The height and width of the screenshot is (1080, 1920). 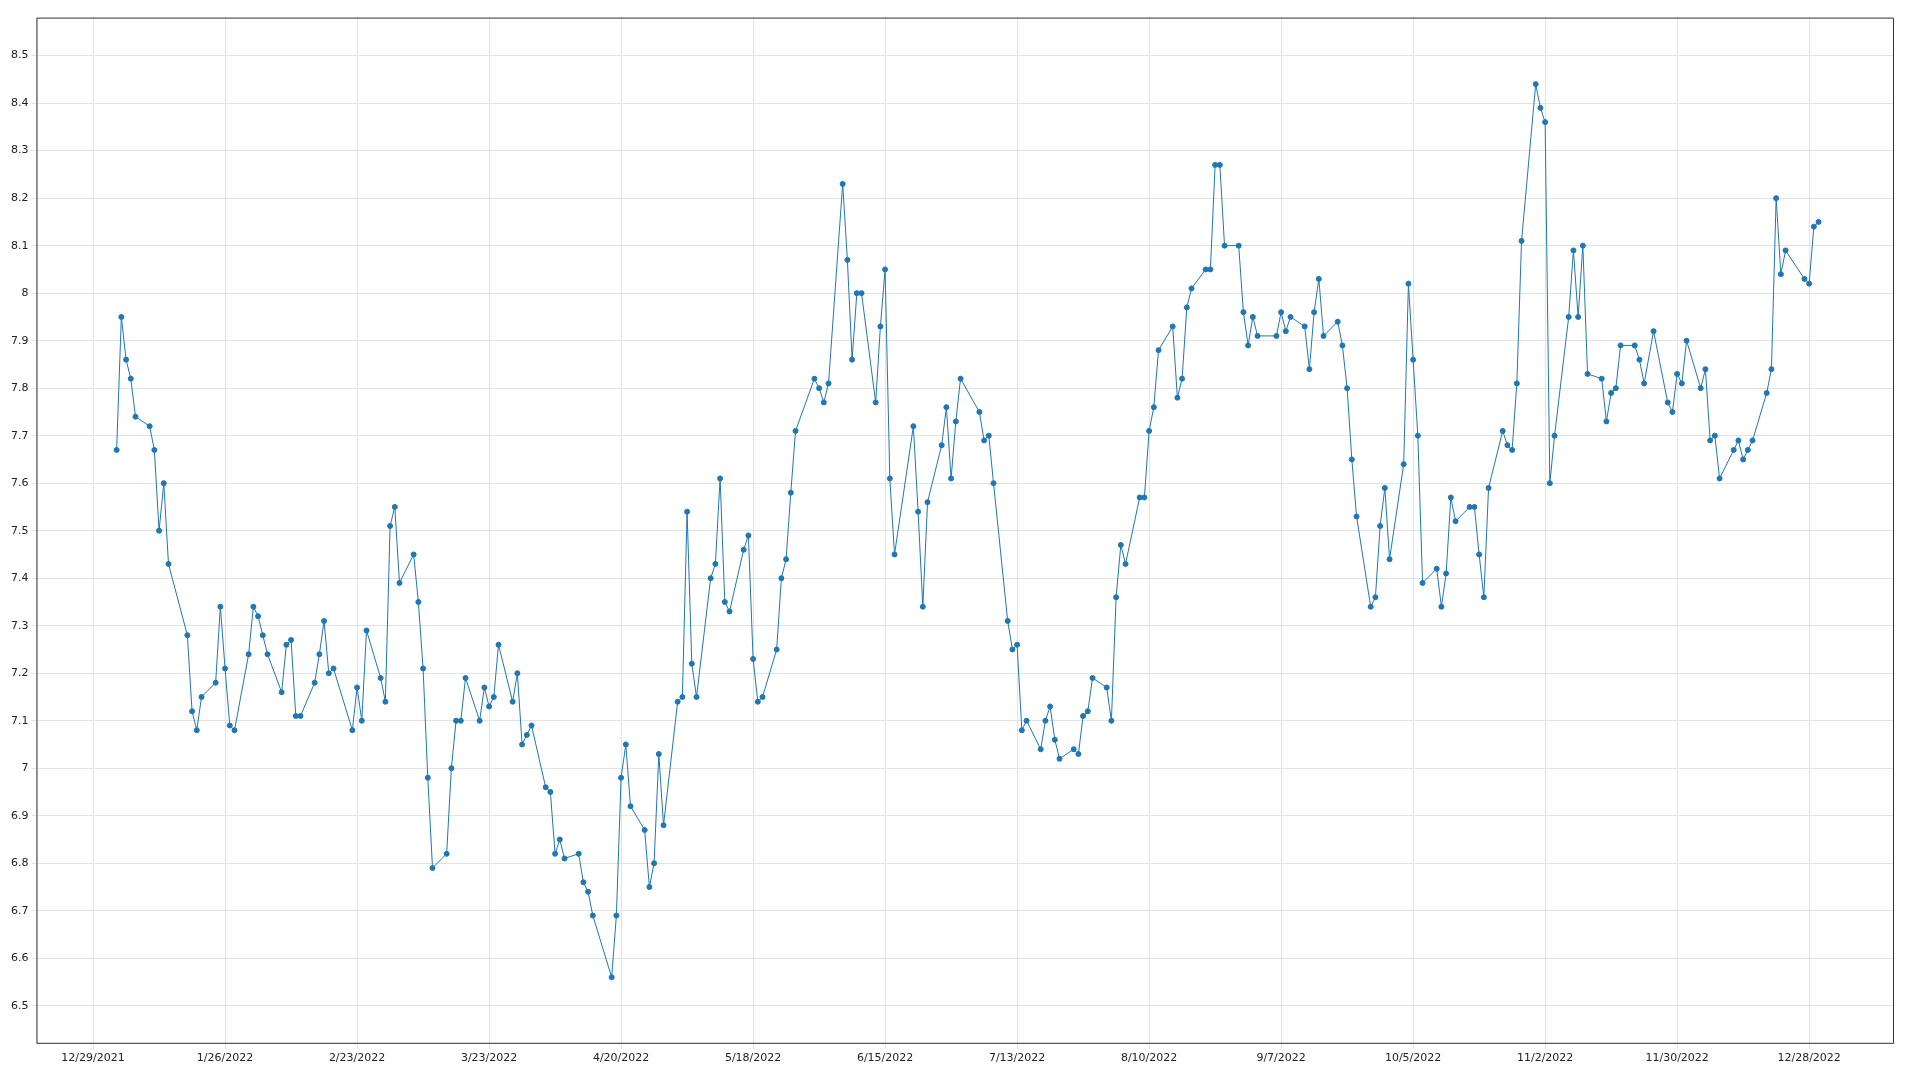 What do you see at coordinates (19, 578) in the screenshot?
I see `y-tick-label: 7.4` at bounding box center [19, 578].